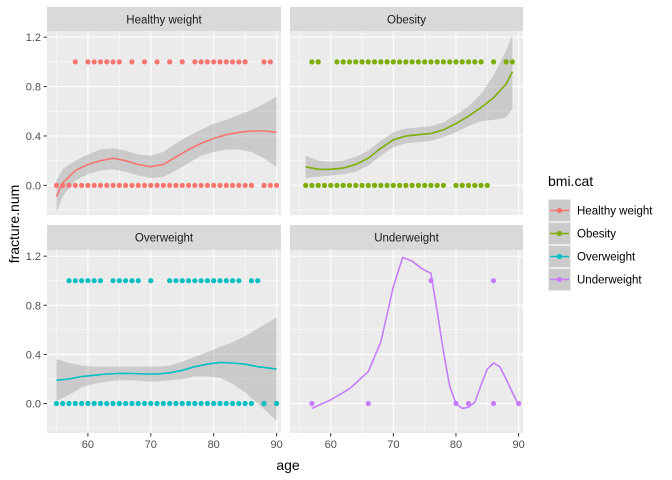 This screenshot has width=672, height=480. I want to click on x-tick-label: 60, so click(331, 445).